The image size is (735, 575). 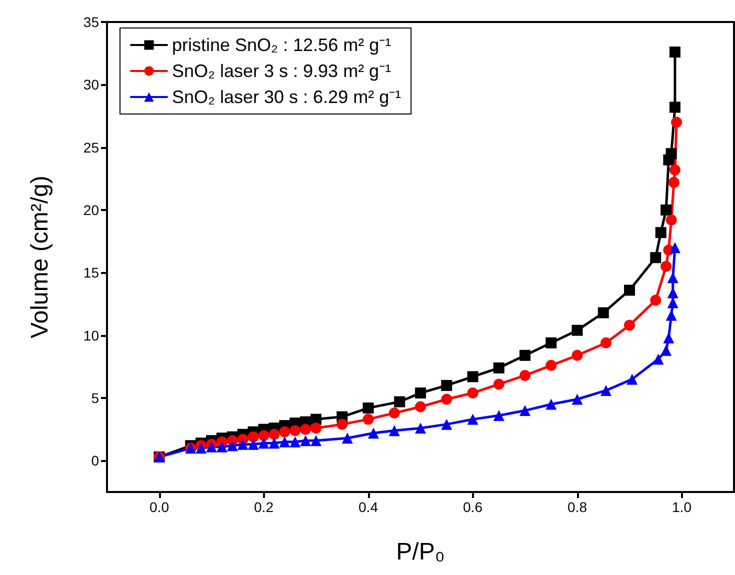 What do you see at coordinates (420, 552) in the screenshot?
I see `x-axis-title: P/P₀` at bounding box center [420, 552].